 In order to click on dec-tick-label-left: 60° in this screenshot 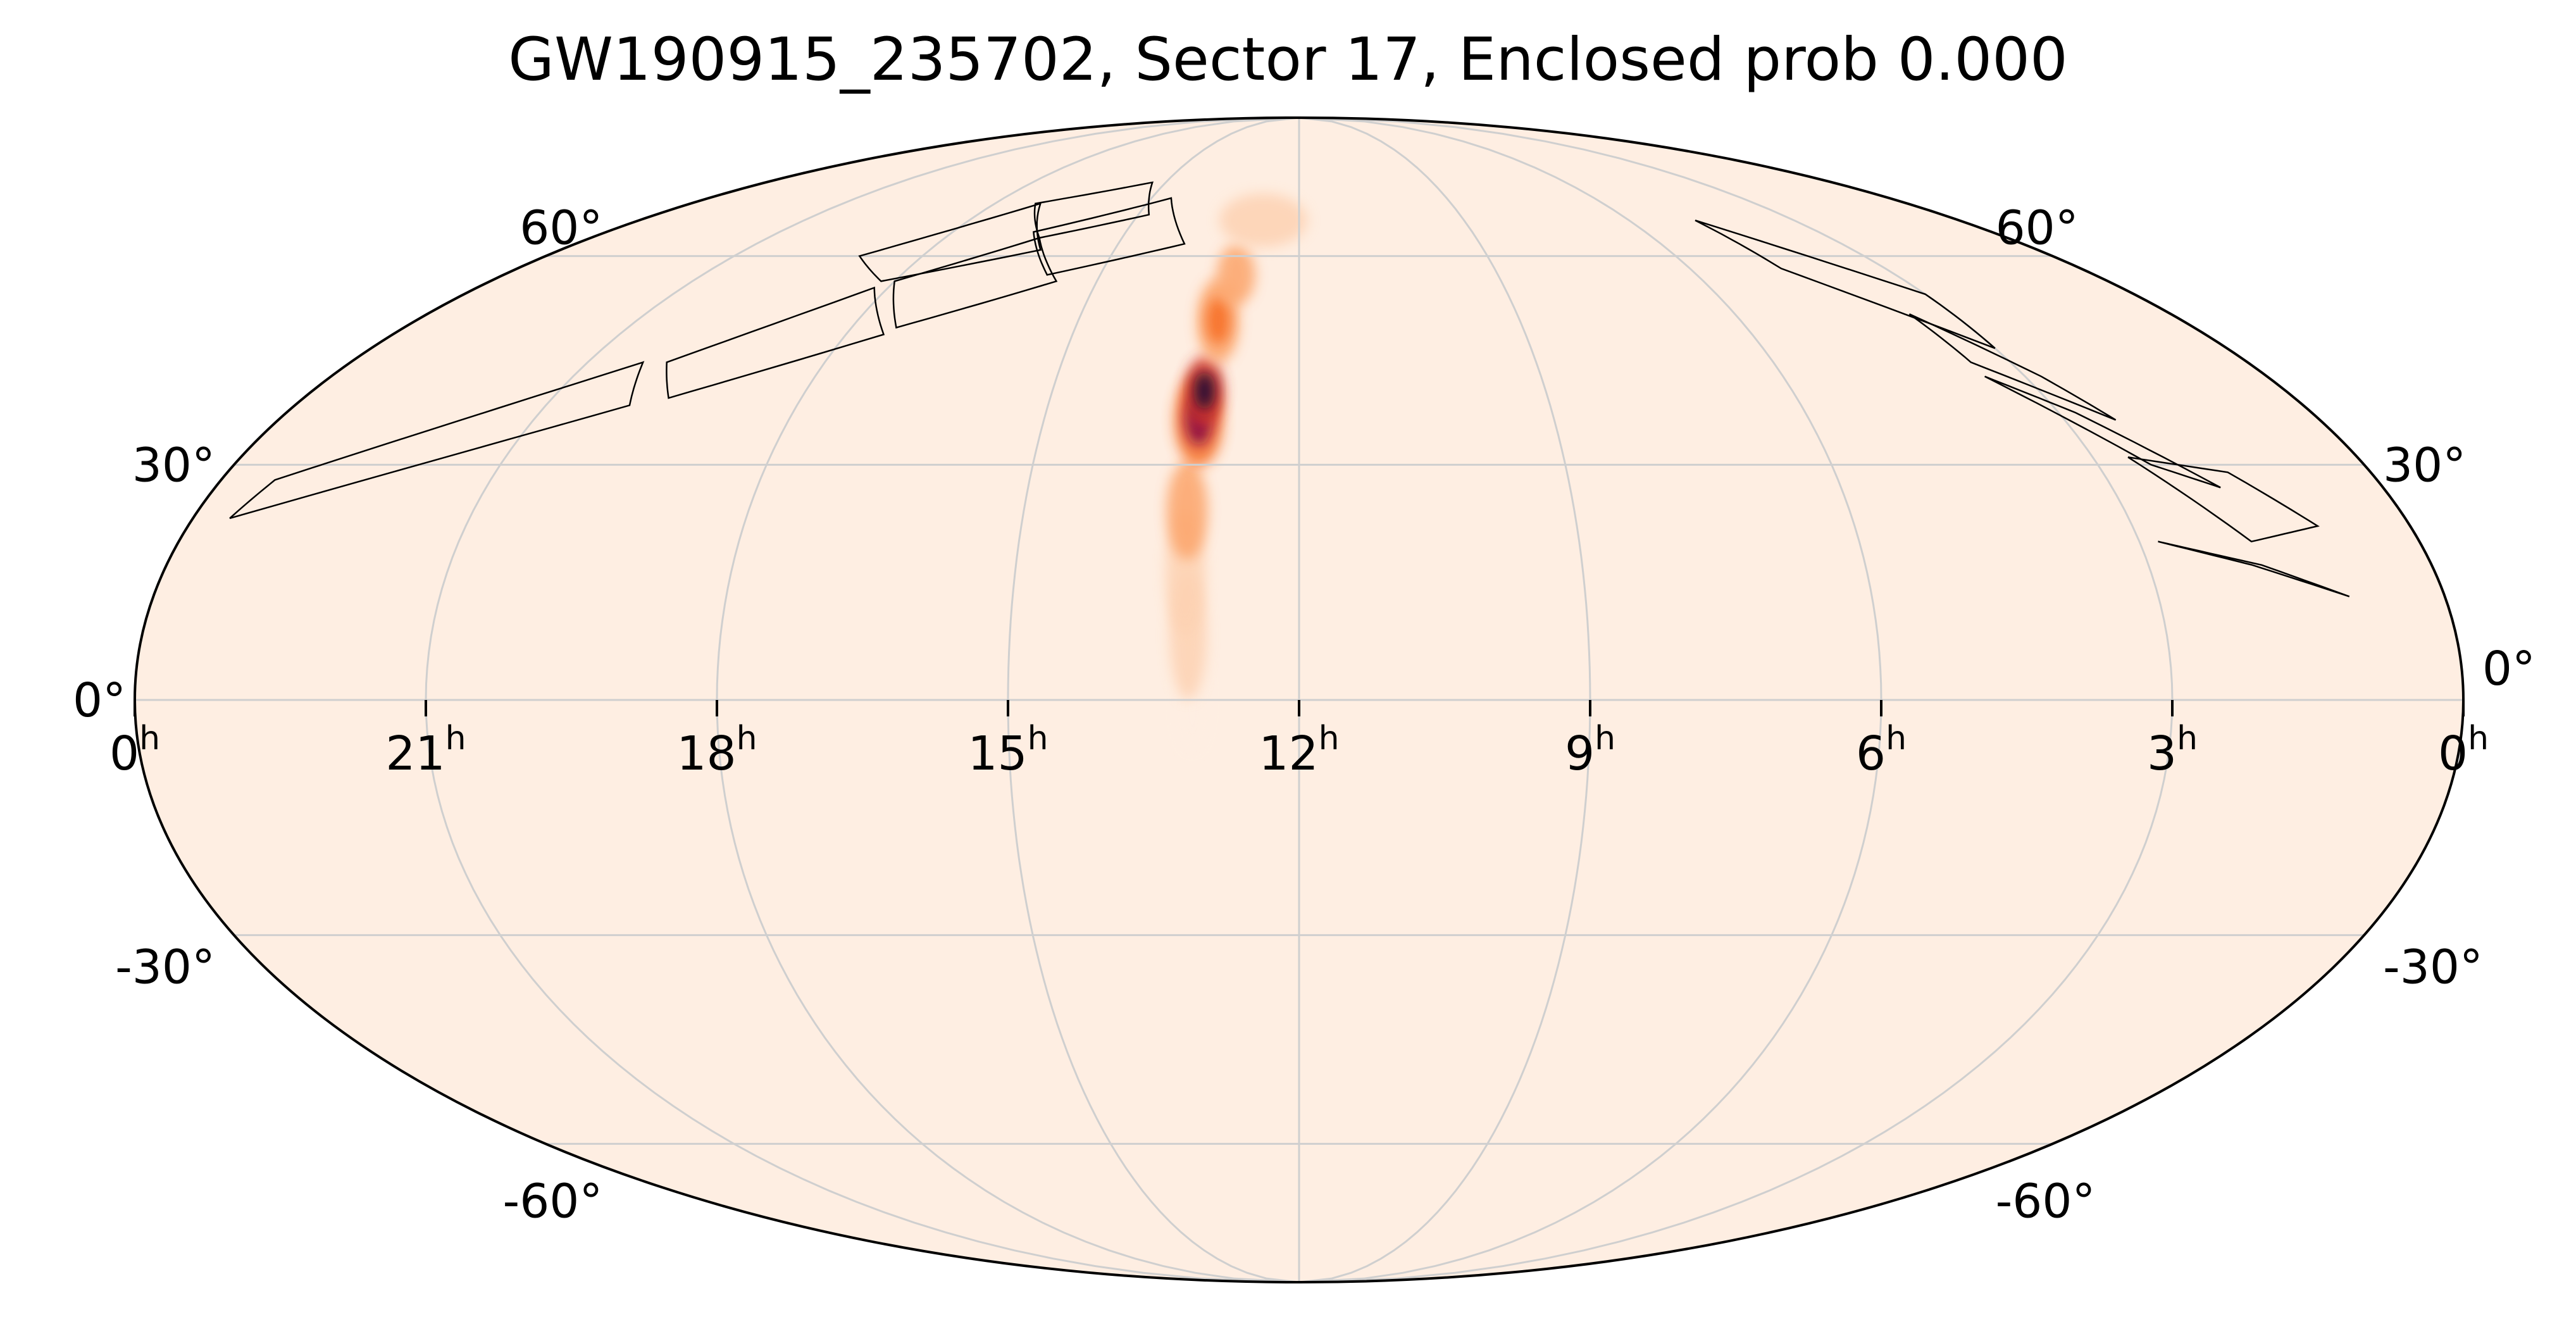, I will do `click(561, 228)`.